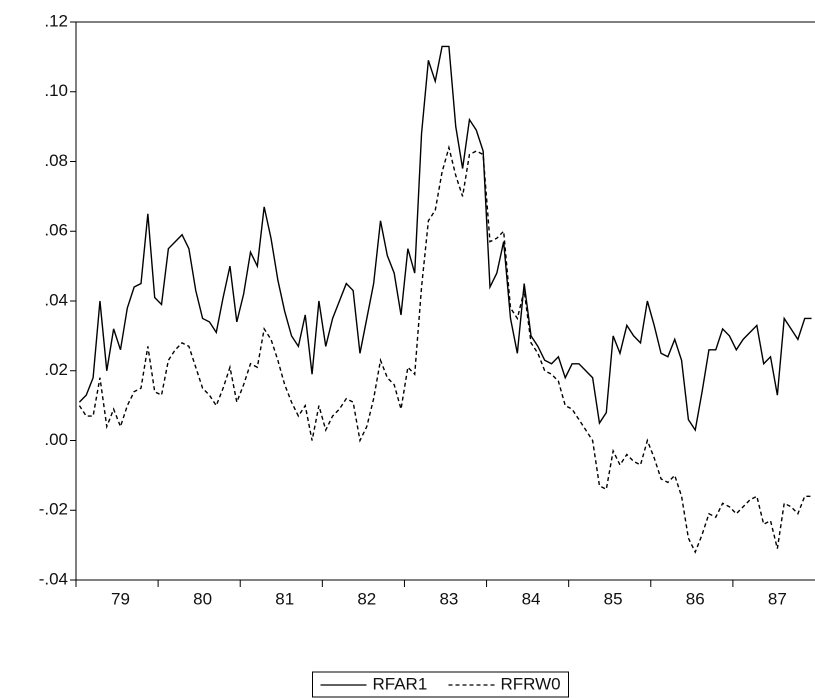 The height and width of the screenshot is (698, 815). What do you see at coordinates (613, 598) in the screenshot?
I see `x-tick-label: 85` at bounding box center [613, 598].